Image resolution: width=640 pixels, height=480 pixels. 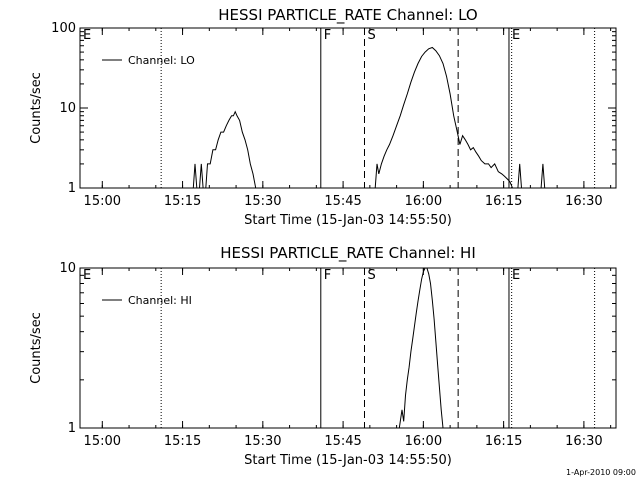 I want to click on legend-entry: Channel: LO, so click(x=161, y=60).